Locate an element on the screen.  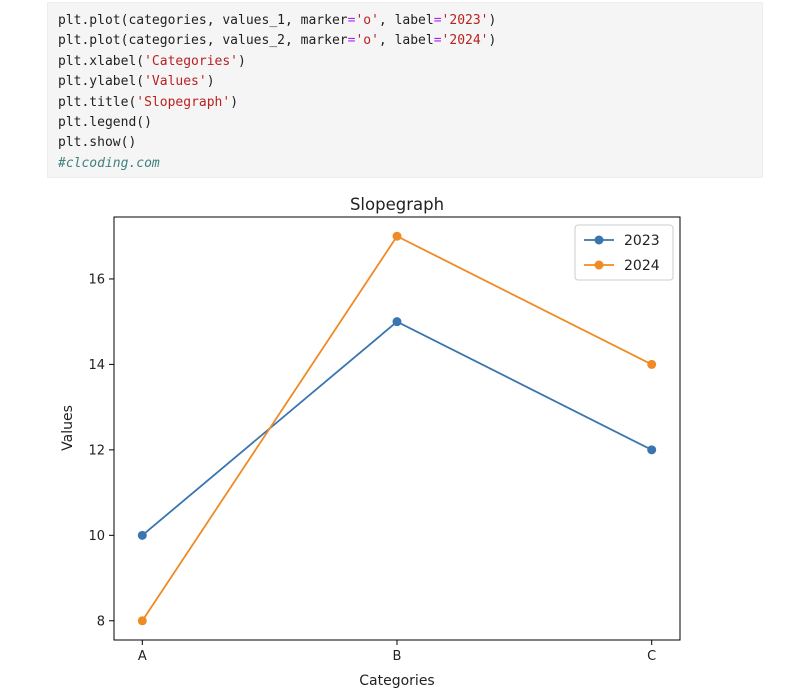
y-tick-label-8: 8 is located at coordinates (101, 621).